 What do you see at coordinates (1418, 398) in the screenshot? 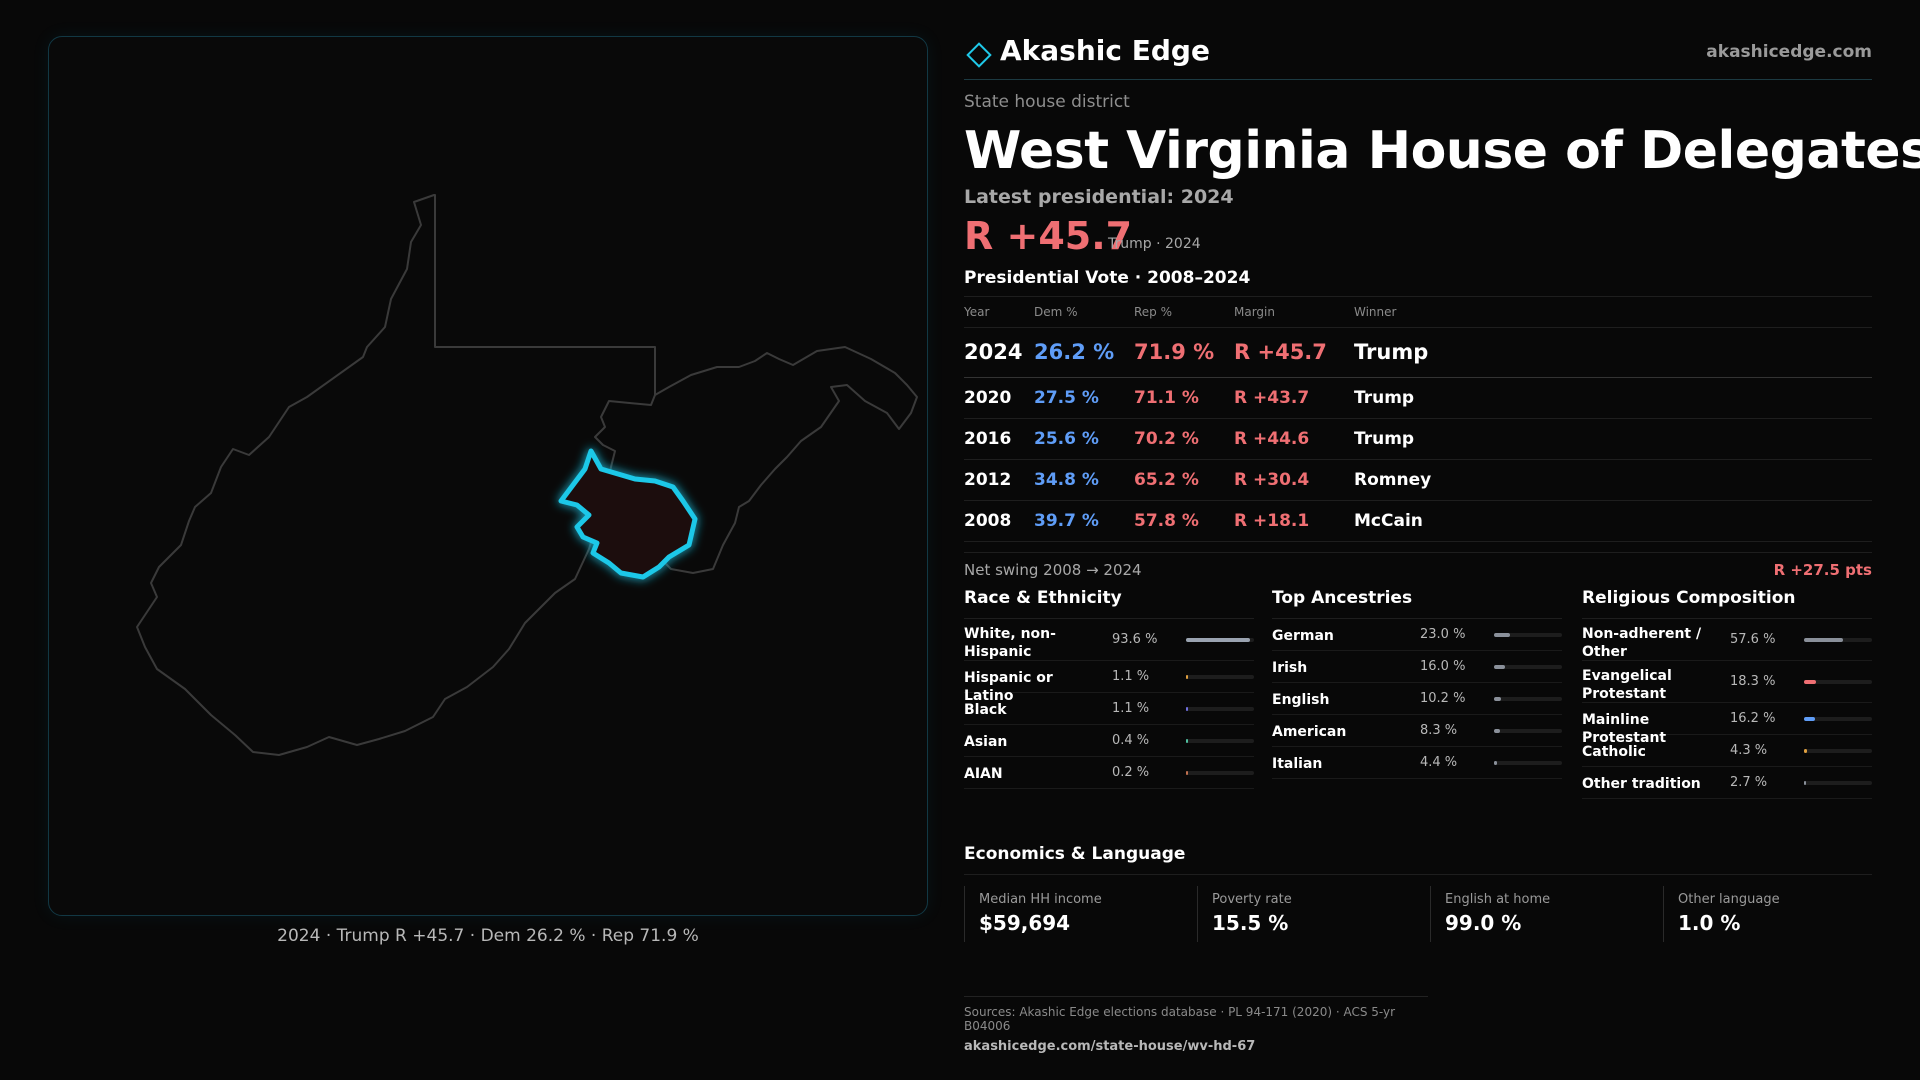
I see `table-row: 2020 27.5 % 71.1 % R +43.7 Trump` at bounding box center [1418, 398].